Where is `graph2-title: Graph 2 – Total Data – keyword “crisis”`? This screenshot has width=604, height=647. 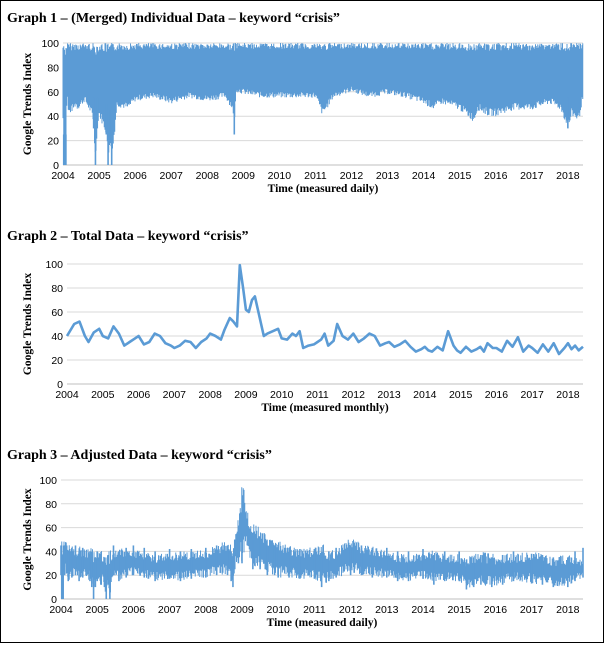
graph2-title: Graph 2 – Total Data – keyword “crisis” is located at coordinates (128, 236).